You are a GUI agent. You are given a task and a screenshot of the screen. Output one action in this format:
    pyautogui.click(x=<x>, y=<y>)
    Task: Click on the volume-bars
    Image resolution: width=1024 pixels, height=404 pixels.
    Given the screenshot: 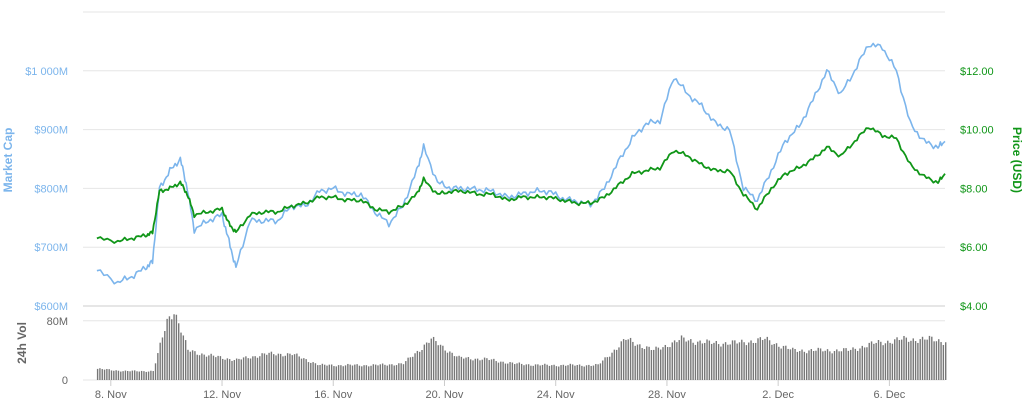 What is the action you would take?
    pyautogui.click(x=521, y=347)
    